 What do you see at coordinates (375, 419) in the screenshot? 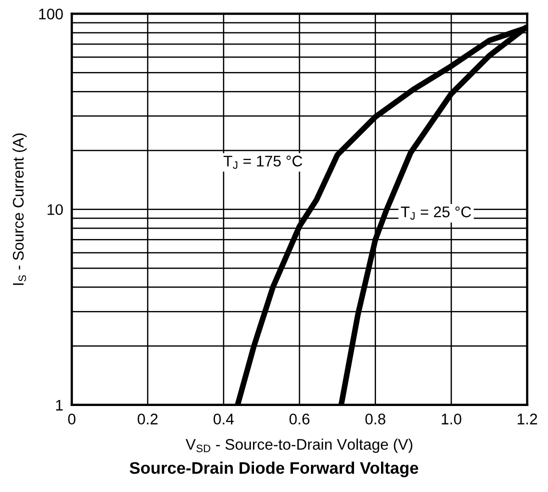
I see `x-tick-label: 0.8` at bounding box center [375, 419].